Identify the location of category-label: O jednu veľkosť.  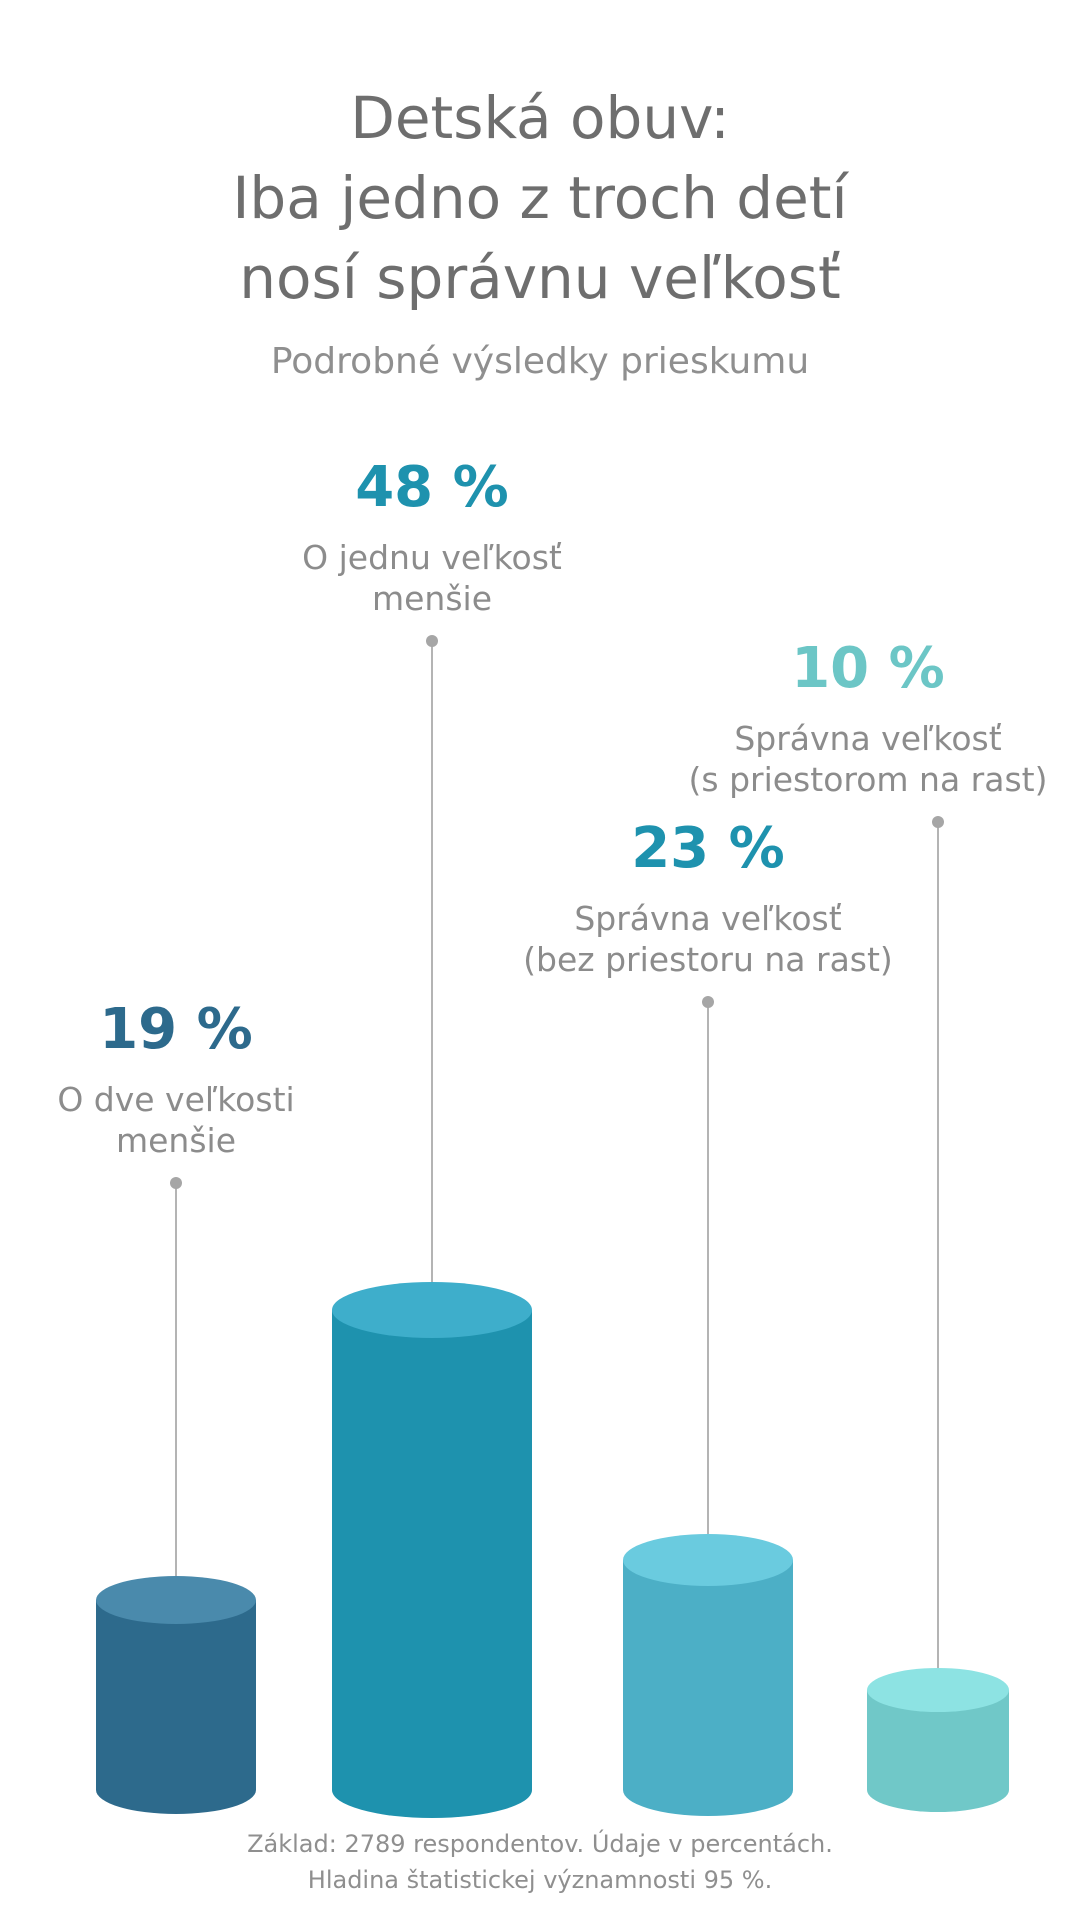
(432, 557).